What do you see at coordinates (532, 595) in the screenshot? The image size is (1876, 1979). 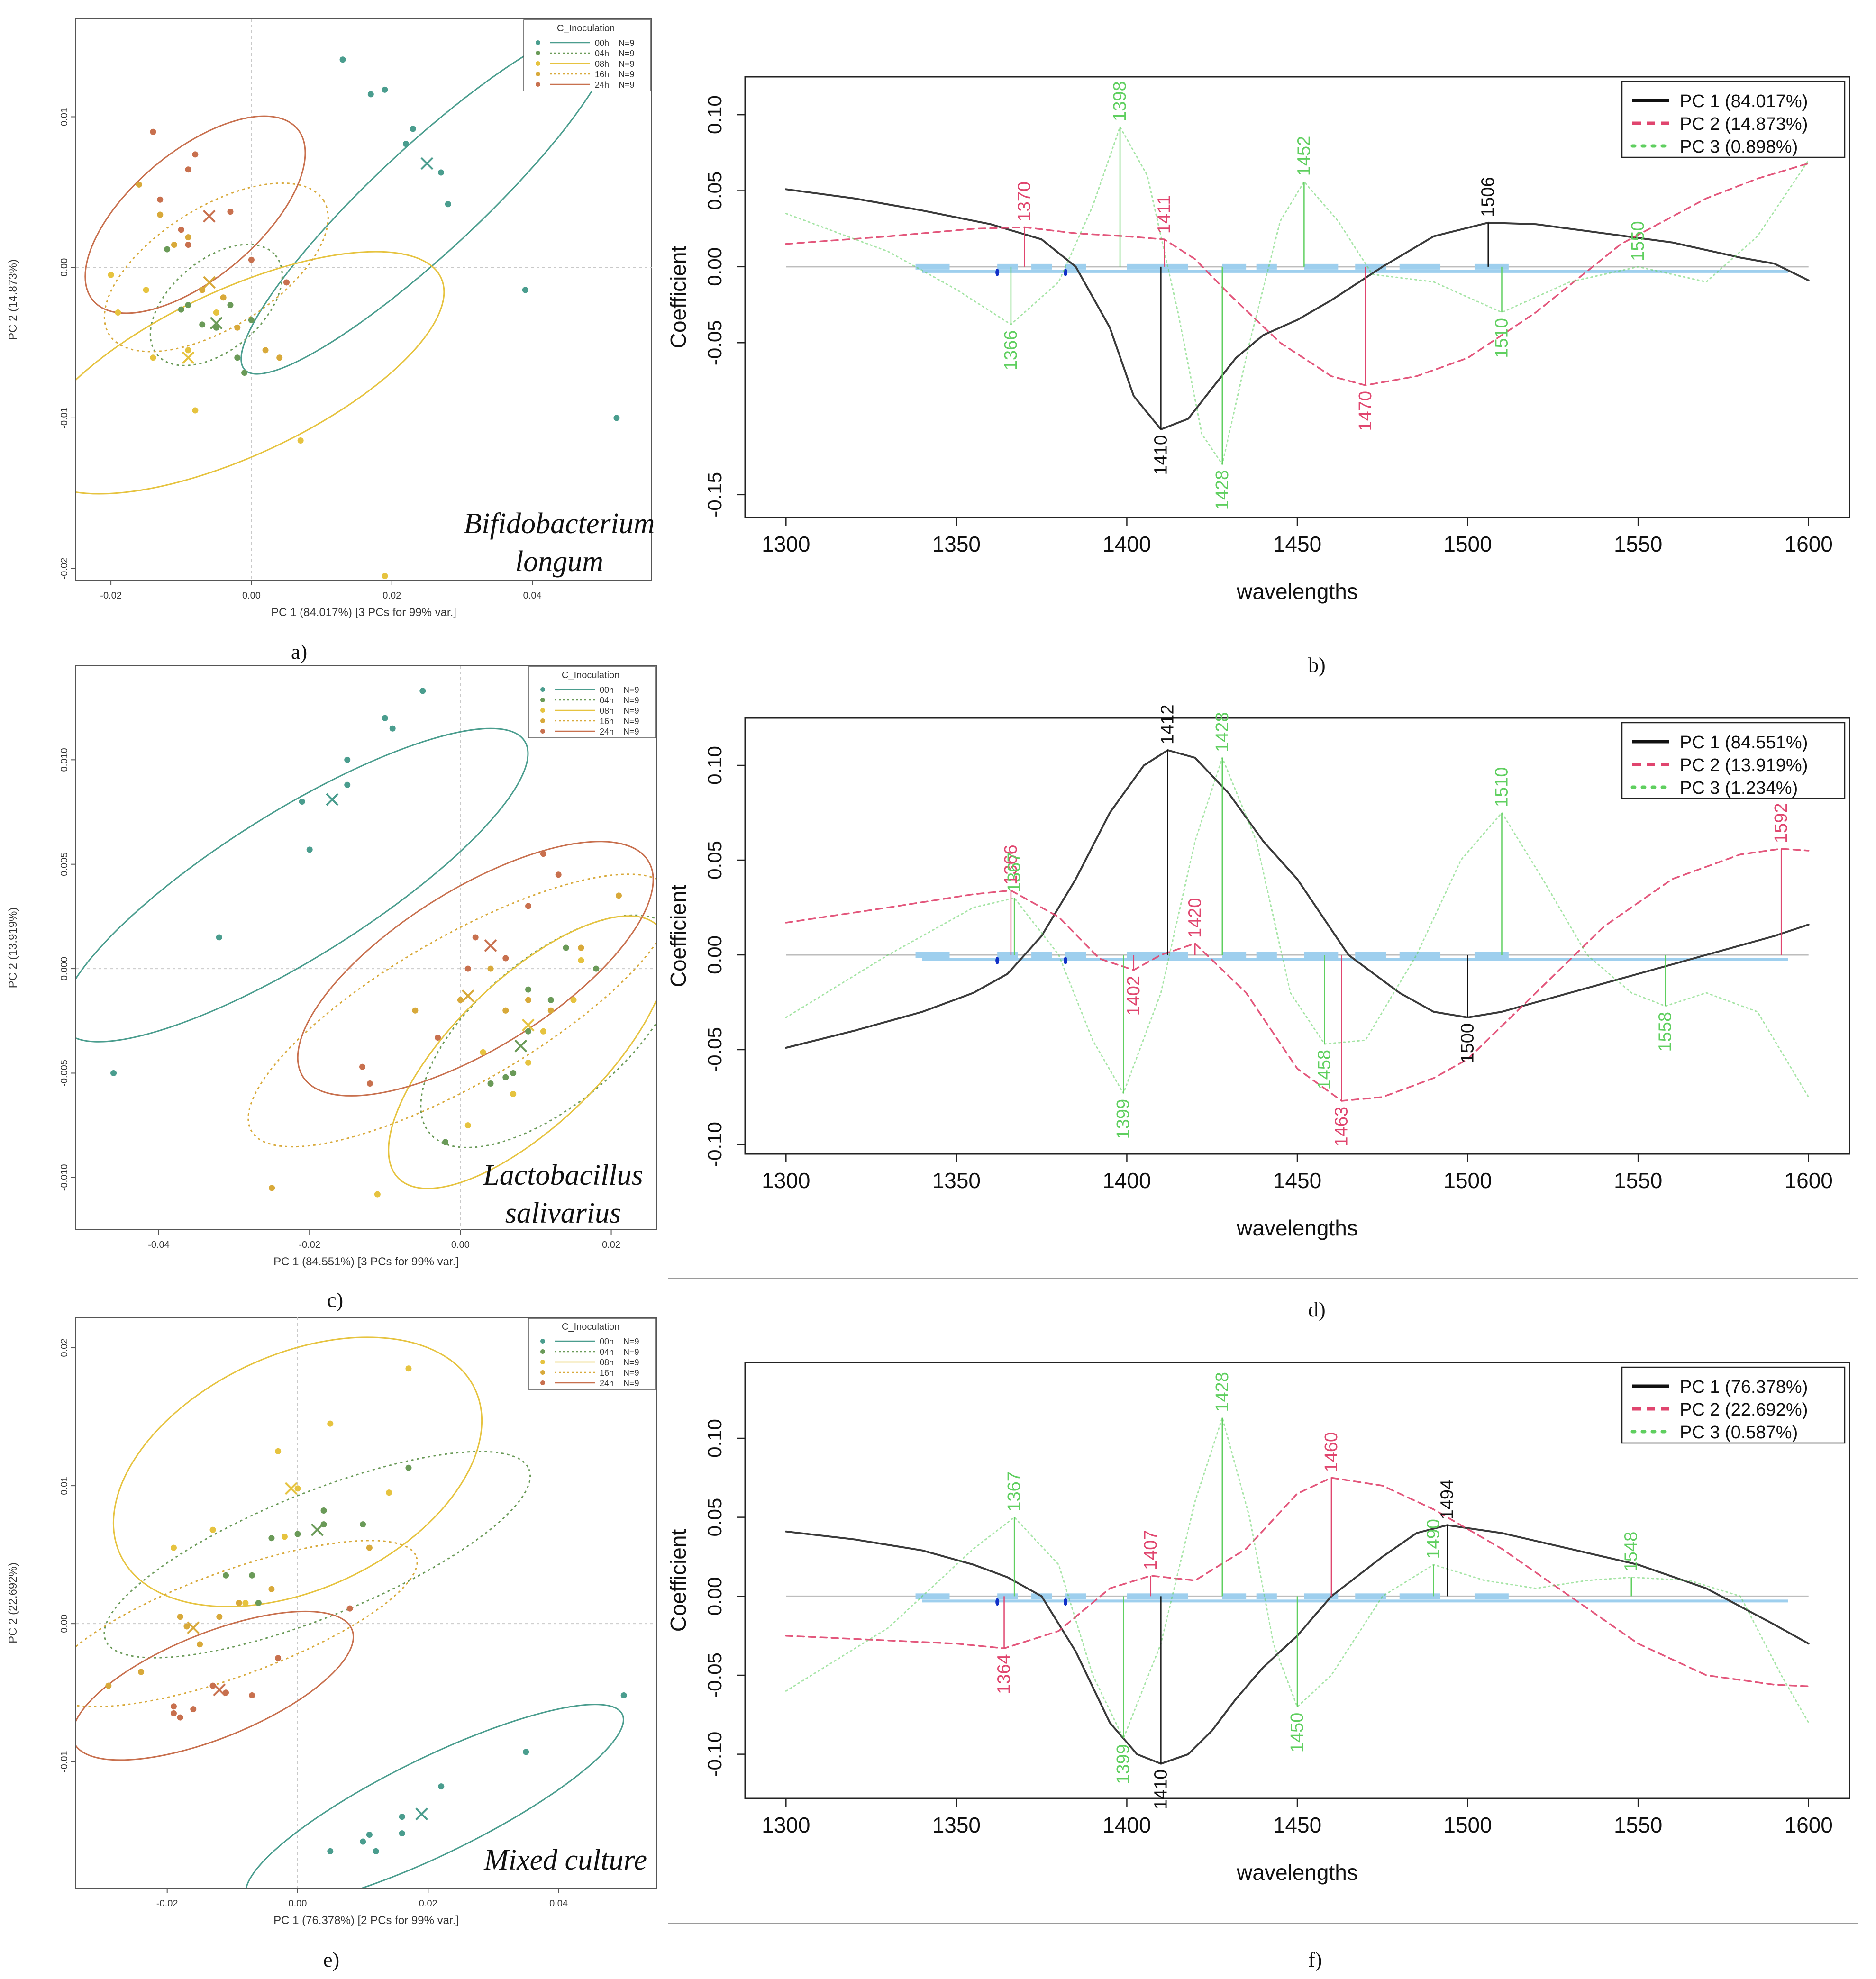 I see `x-tick-label: 0.04` at bounding box center [532, 595].